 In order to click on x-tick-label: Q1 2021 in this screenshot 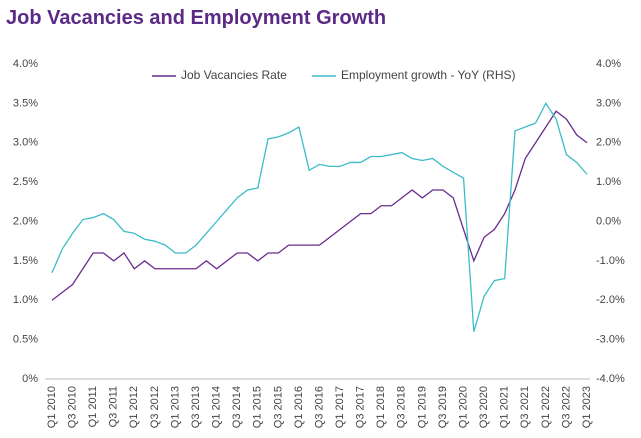, I will do `click(505, 407)`.